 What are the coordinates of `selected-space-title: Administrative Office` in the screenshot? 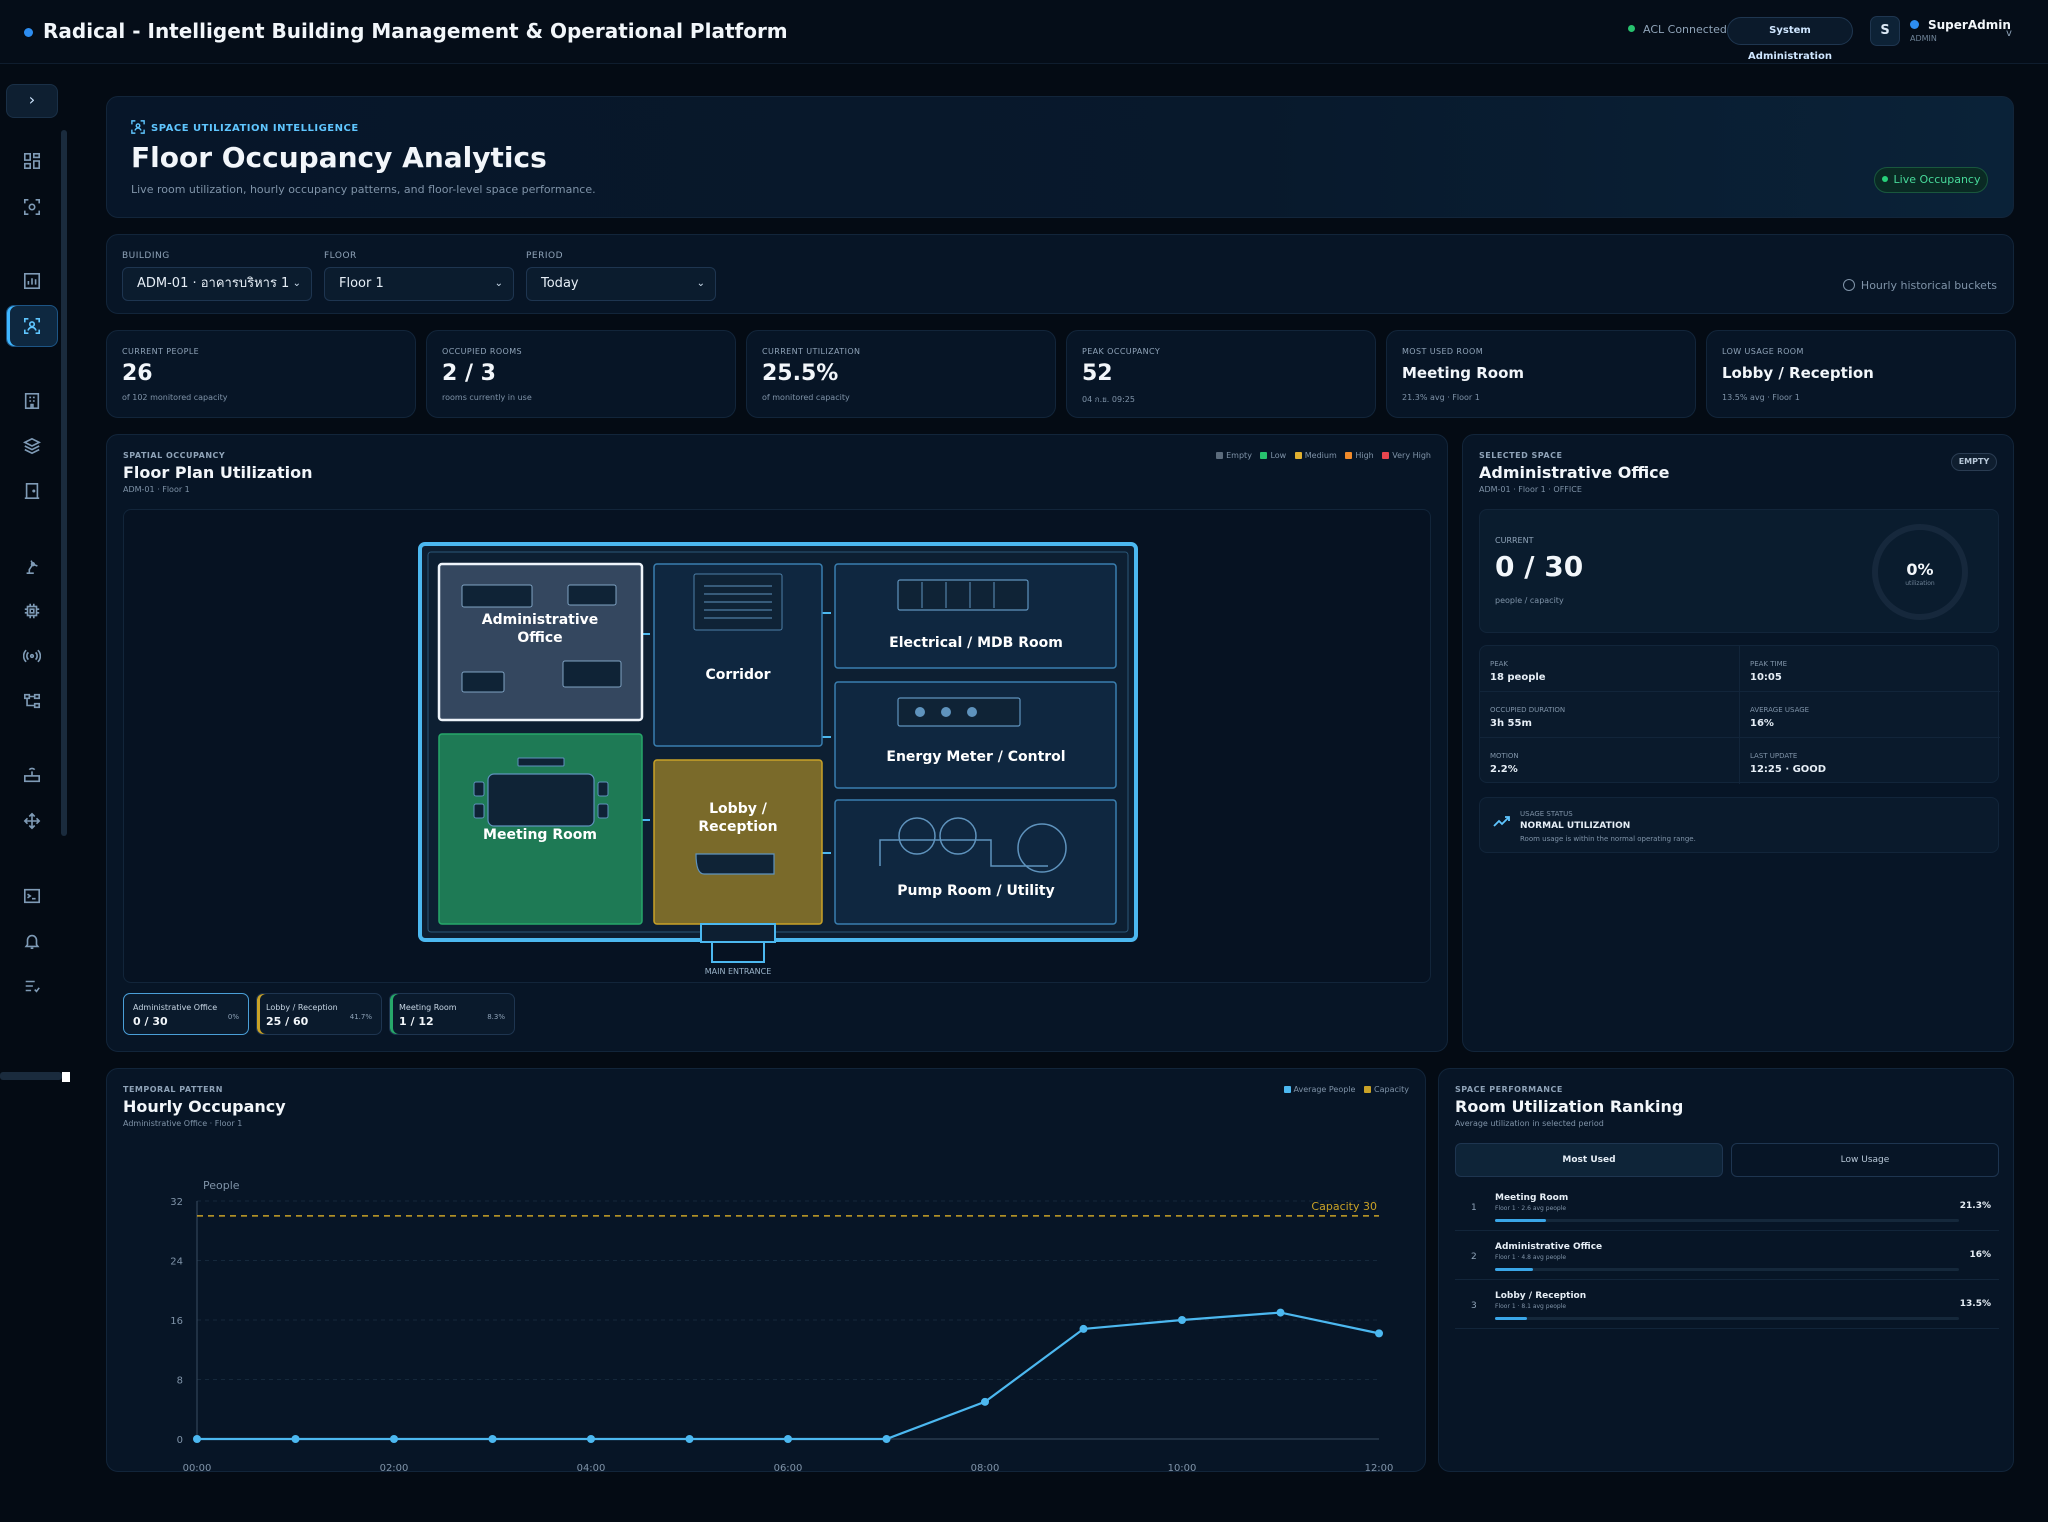 It's located at (1574, 472).